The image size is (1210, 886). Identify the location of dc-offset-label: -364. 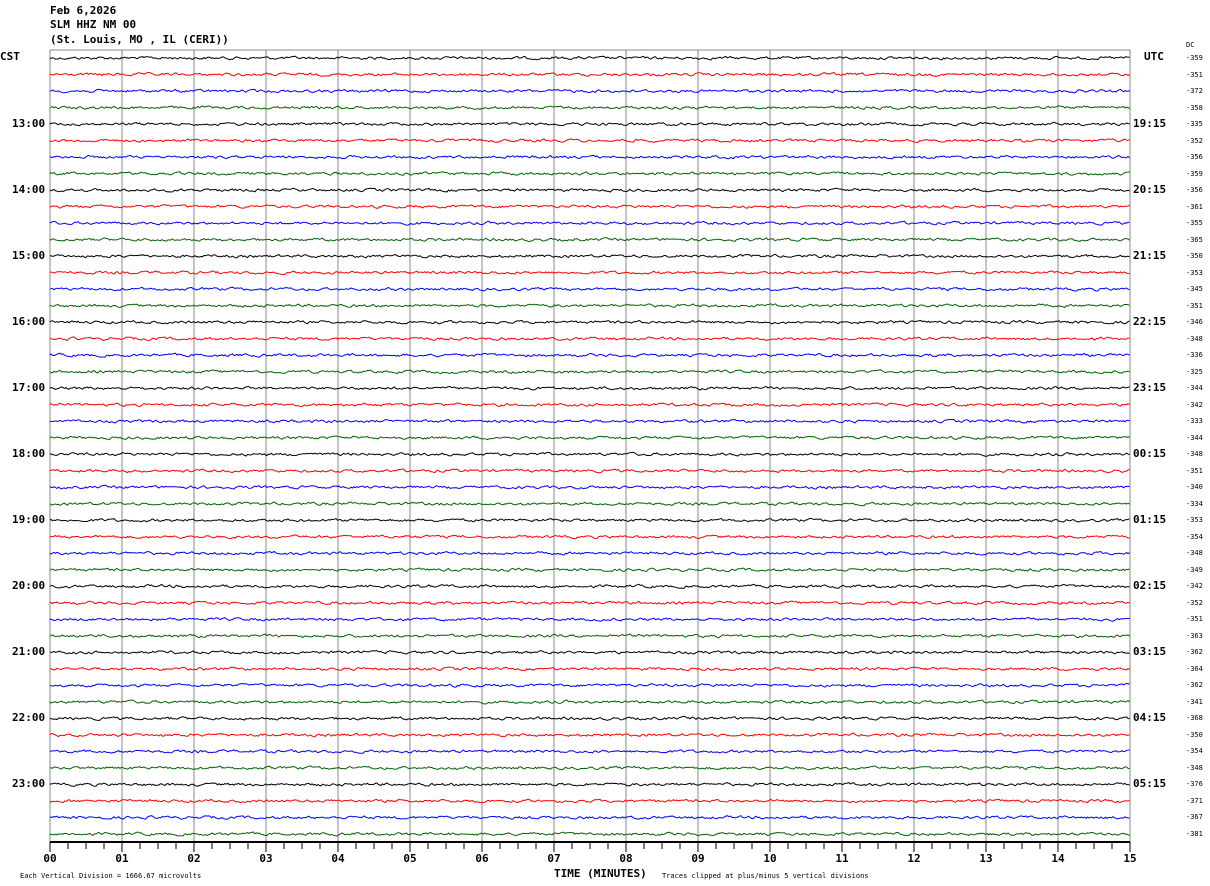
(1194, 668).